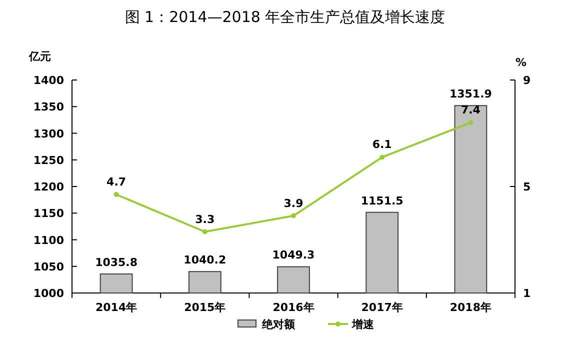 This screenshot has width=570, height=341. I want to click on x-tick-label: 2018年, so click(471, 307).